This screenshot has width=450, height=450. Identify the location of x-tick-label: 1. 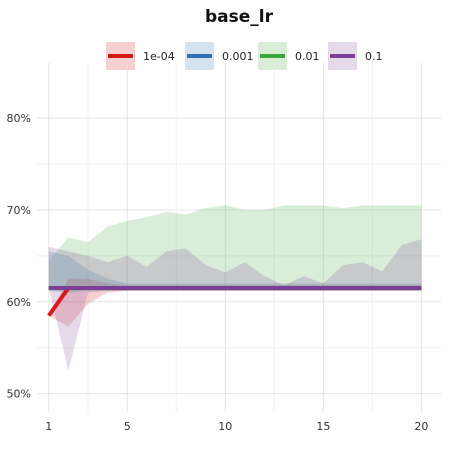
(48, 426).